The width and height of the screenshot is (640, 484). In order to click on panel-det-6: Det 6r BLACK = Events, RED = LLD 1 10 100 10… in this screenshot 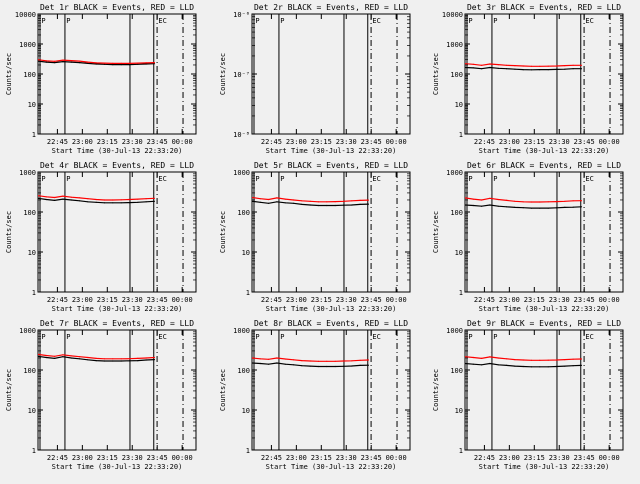, I will do `click(528, 237)`.